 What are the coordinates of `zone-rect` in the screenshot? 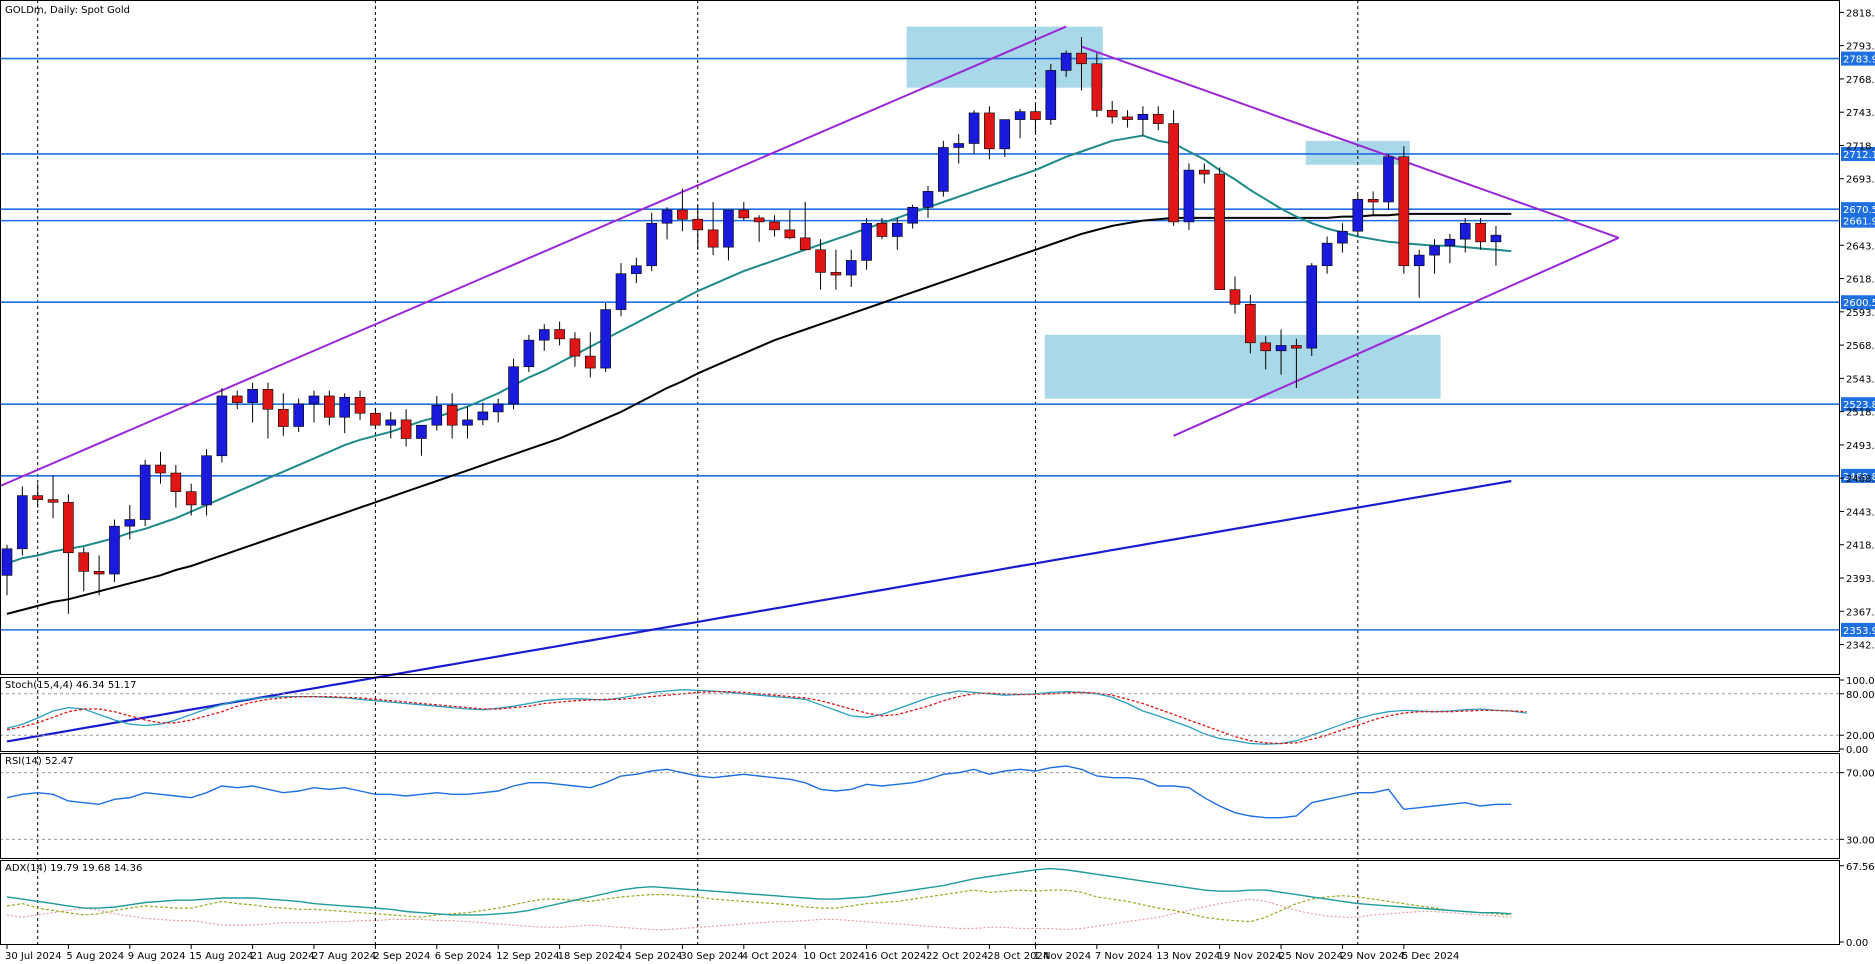 It's located at (1004, 57).